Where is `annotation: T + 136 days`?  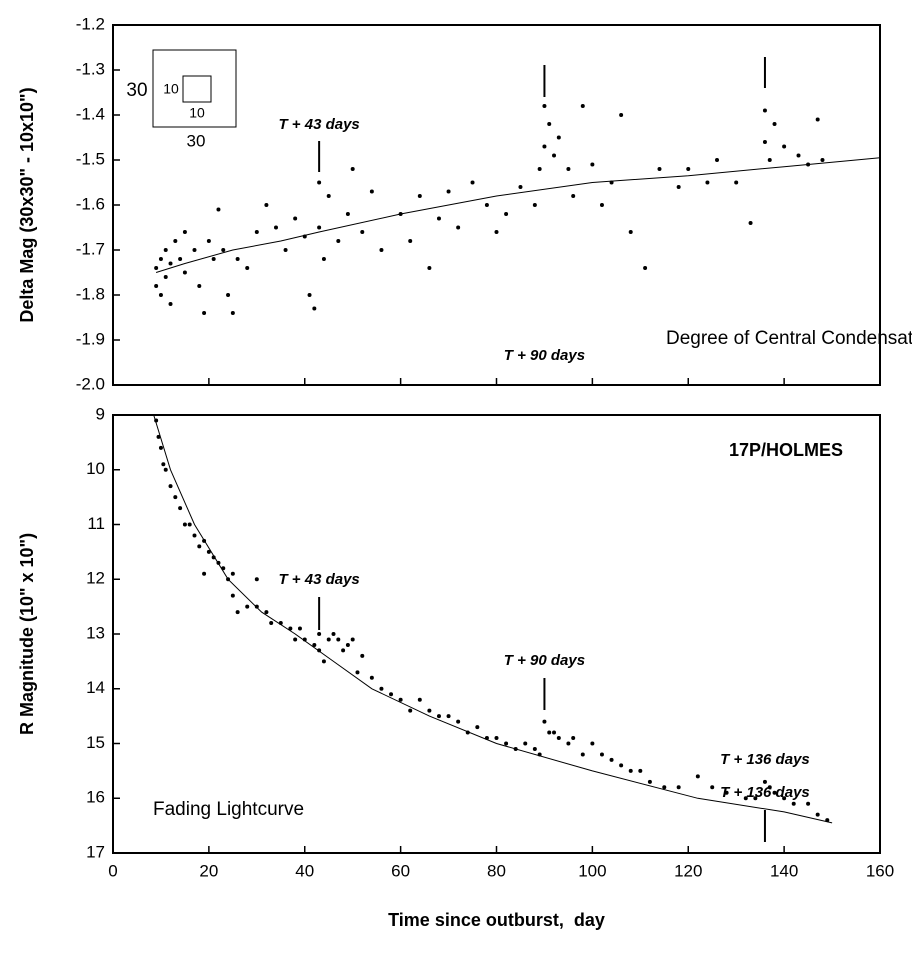 annotation: T + 136 days is located at coordinates (765, 792).